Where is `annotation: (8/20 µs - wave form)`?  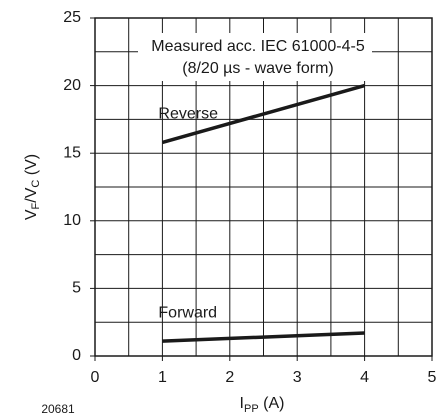
annotation: (8/20 µs - wave form) is located at coordinates (257, 68).